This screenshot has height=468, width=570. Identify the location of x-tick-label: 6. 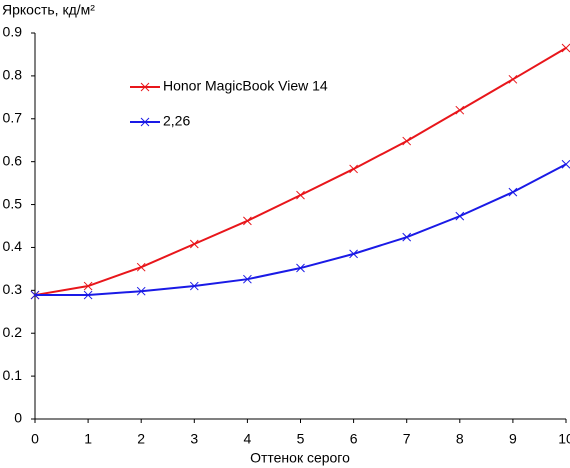
(354, 439).